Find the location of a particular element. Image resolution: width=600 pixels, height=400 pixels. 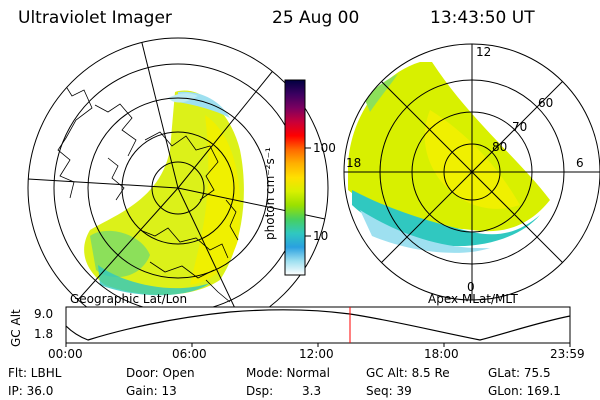

time-label: 13:43:50 UT is located at coordinates (482, 18).